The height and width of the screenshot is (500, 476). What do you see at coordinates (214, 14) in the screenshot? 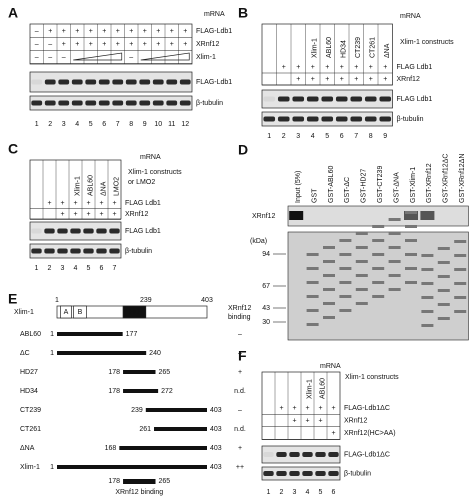
I see `mrna-header: mRNA` at bounding box center [214, 14].